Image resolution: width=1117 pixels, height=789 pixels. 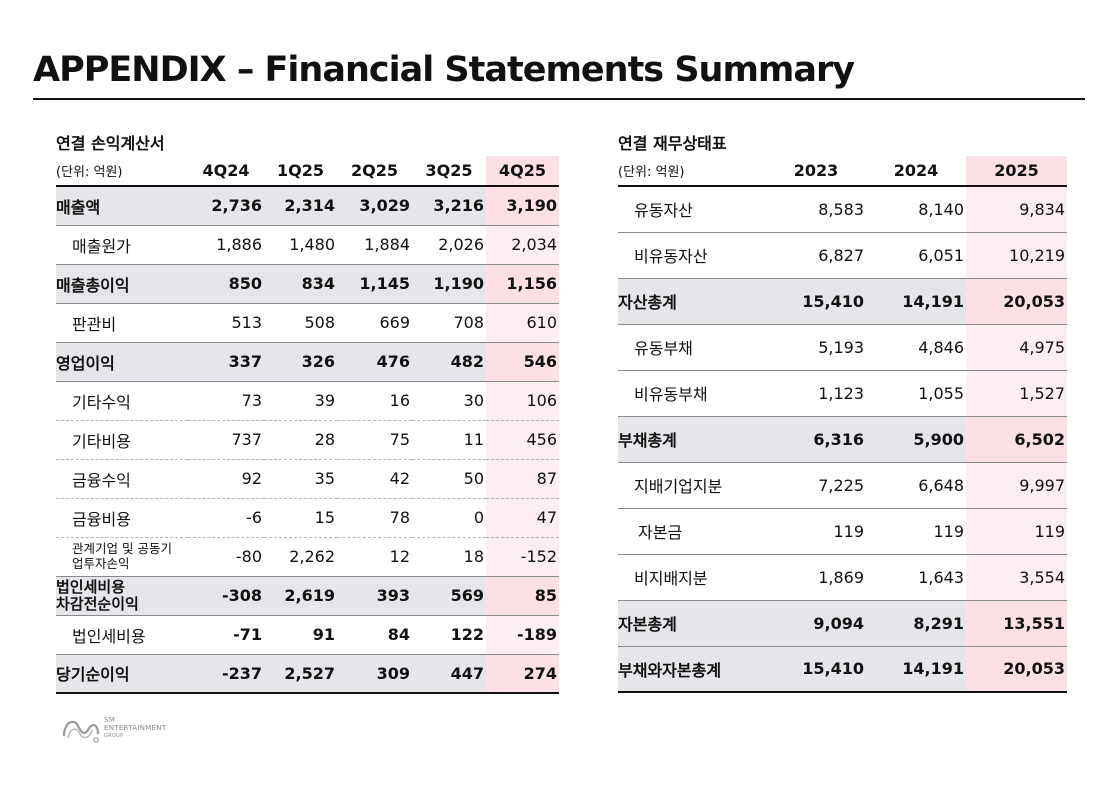 What do you see at coordinates (110, 143) in the screenshot?
I see `income-statement-title: 연결 손익계산서` at bounding box center [110, 143].